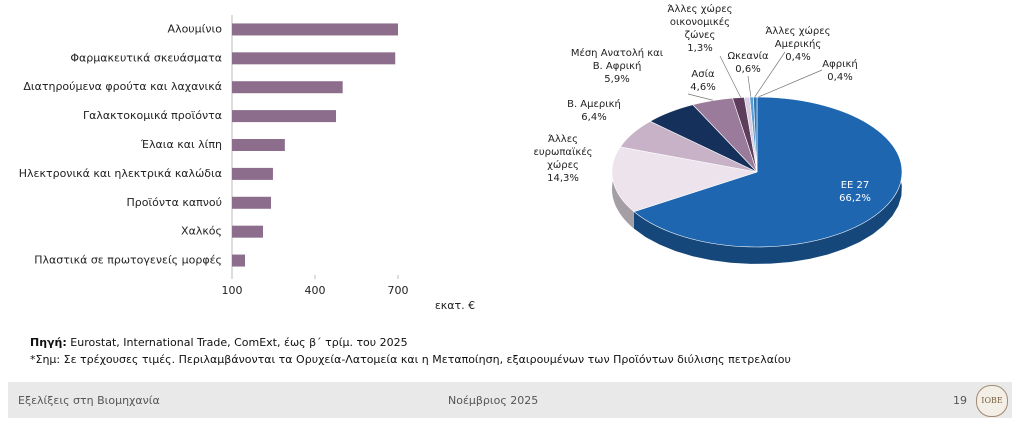  What do you see at coordinates (703, 81) in the screenshot?
I see `pie-label: Ασία 4,6%` at bounding box center [703, 81].